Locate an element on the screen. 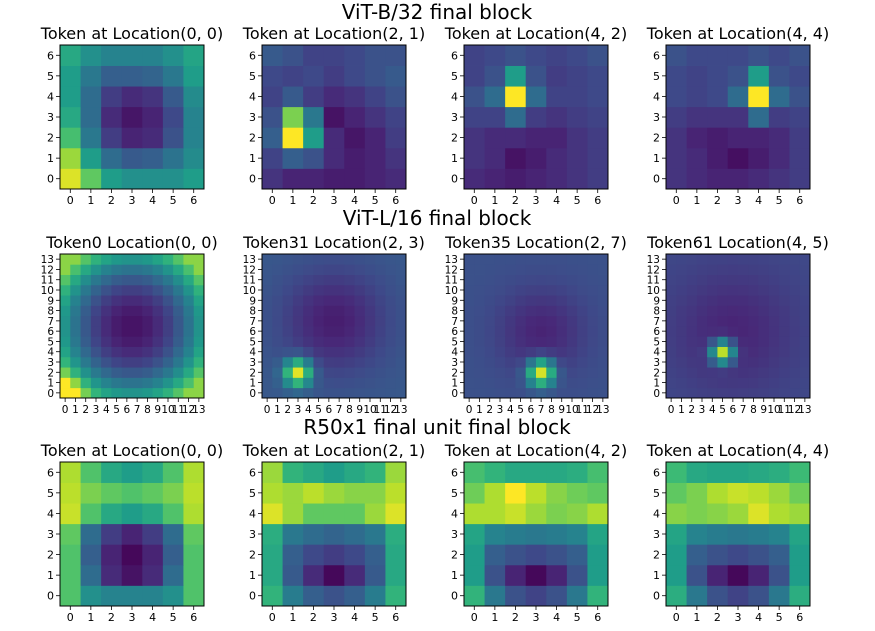 This screenshot has width=875, height=631. panel-title: Token35 Location(2, 7) is located at coordinates (535, 242).